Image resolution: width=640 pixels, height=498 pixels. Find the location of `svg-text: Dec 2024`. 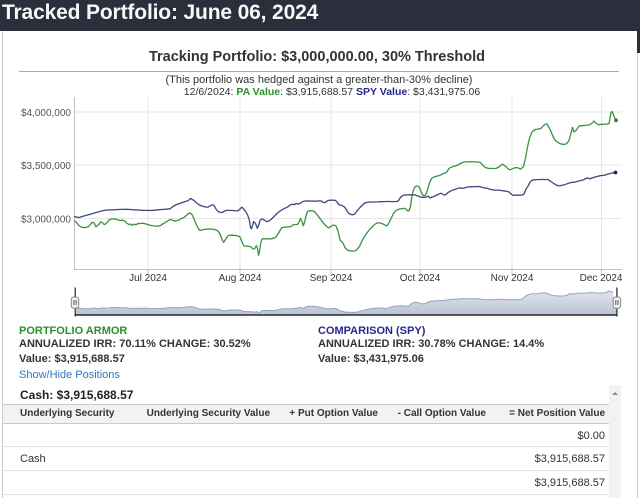

svg-text: Dec 2024 is located at coordinates (601, 278).